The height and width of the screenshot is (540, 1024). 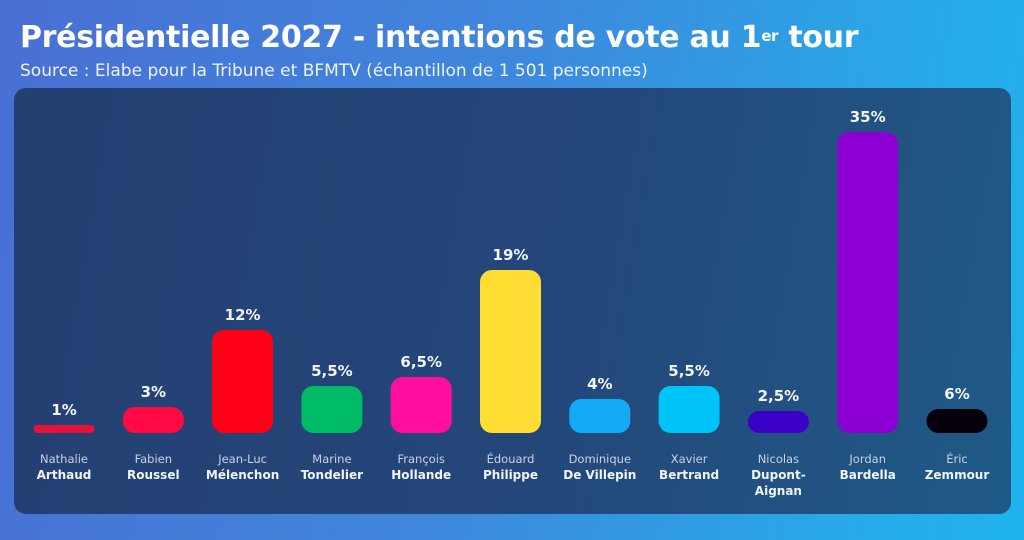 I want to click on bar-group: 5,5% Xavier Bertrand, so click(x=689, y=422).